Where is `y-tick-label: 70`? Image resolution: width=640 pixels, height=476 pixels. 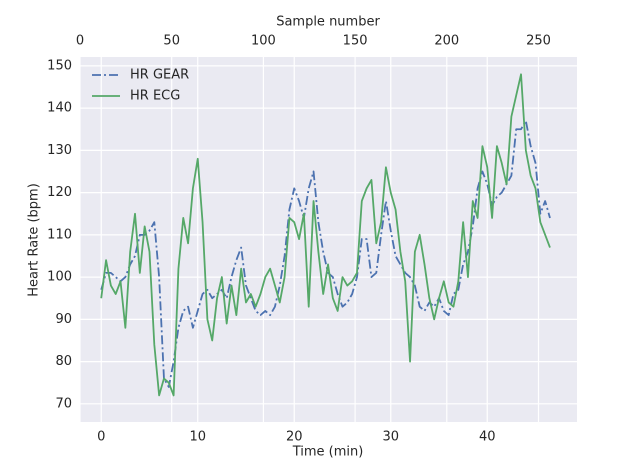
y-tick-label: 70 is located at coordinates (63, 403).